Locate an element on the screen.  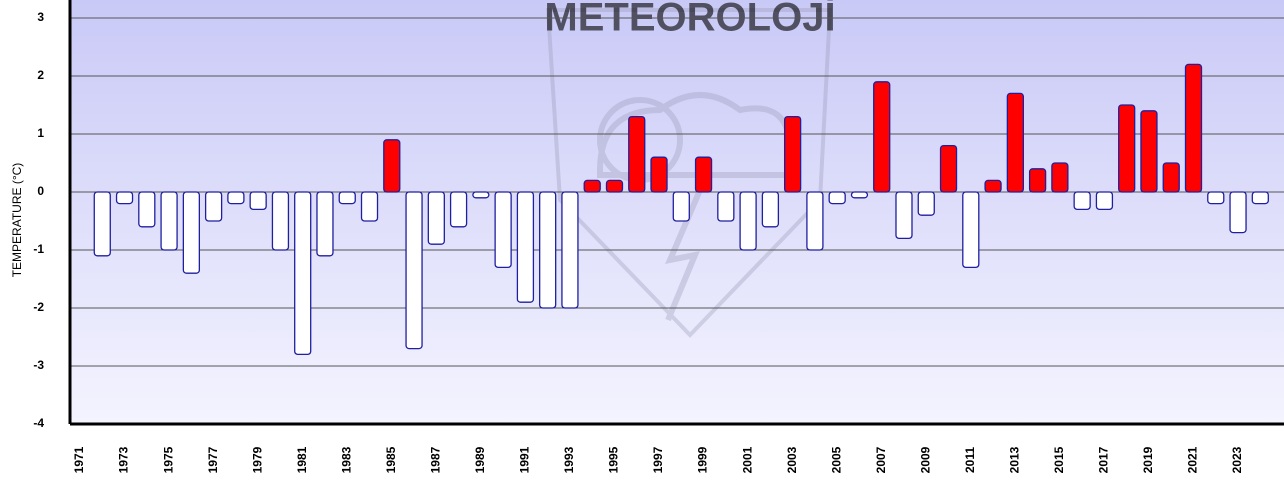
x-tick-label: 2017 is located at coordinates (1104, 459).